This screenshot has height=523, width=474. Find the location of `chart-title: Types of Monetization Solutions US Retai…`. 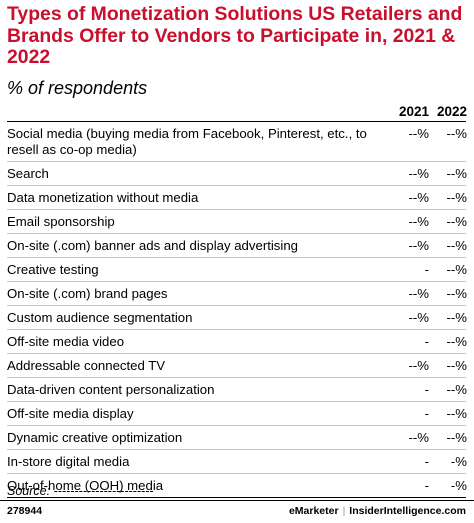

chart-title: Types of Monetization Solutions US Retai… is located at coordinates (235, 36).